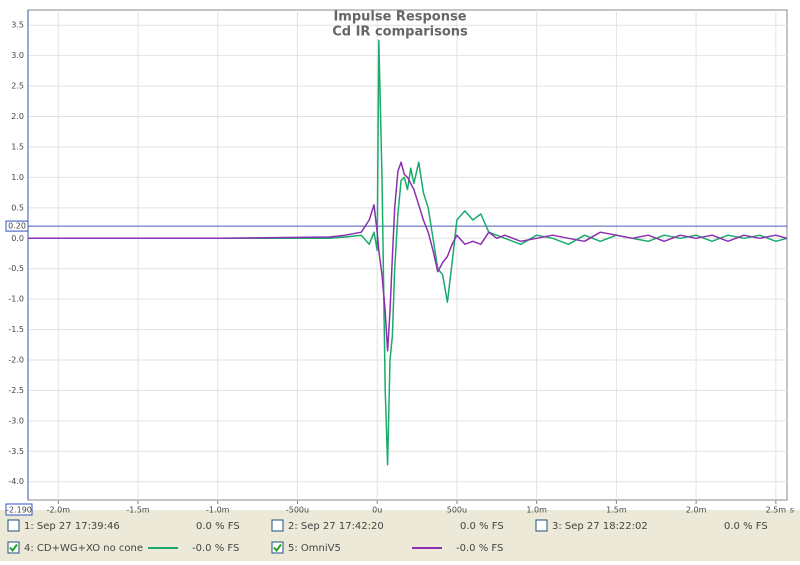 This screenshot has width=800, height=565. Describe the element at coordinates (696, 510) in the screenshot. I see `x-tick-label: 2.0m` at that location.